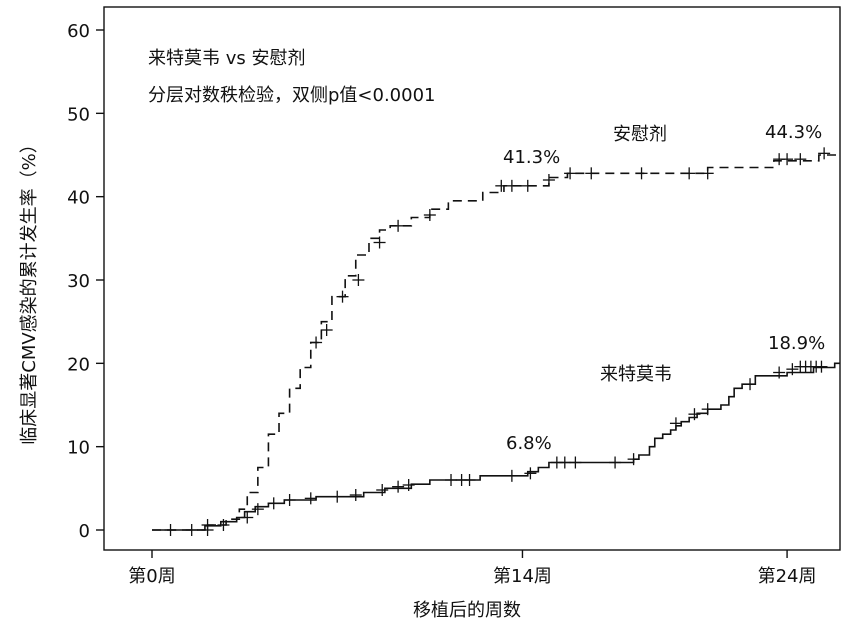 The height and width of the screenshot is (624, 848). I want to click on annotation-placebo-24wk: 44.3%, so click(793, 132).